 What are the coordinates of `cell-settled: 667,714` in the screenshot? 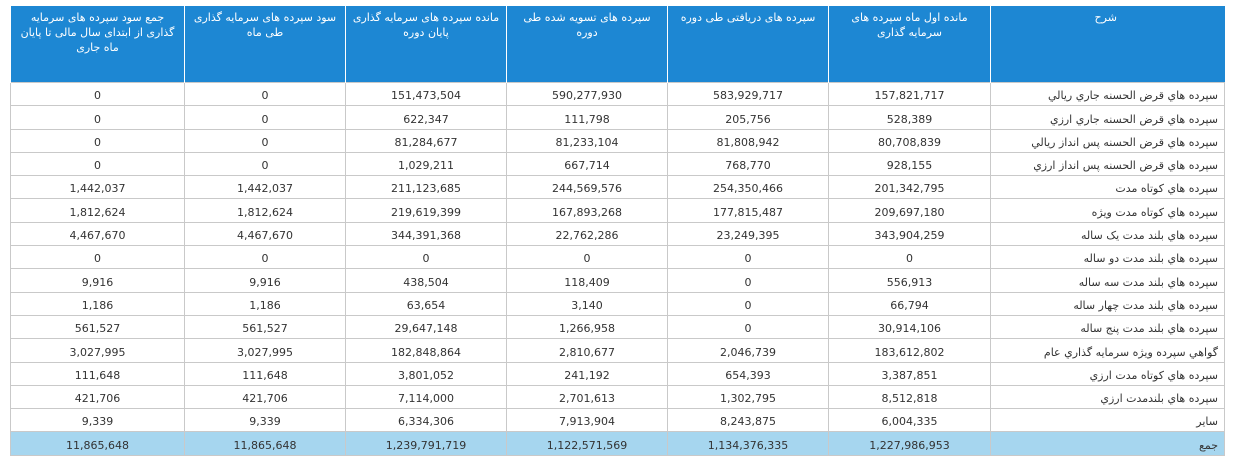 It's located at (587, 164).